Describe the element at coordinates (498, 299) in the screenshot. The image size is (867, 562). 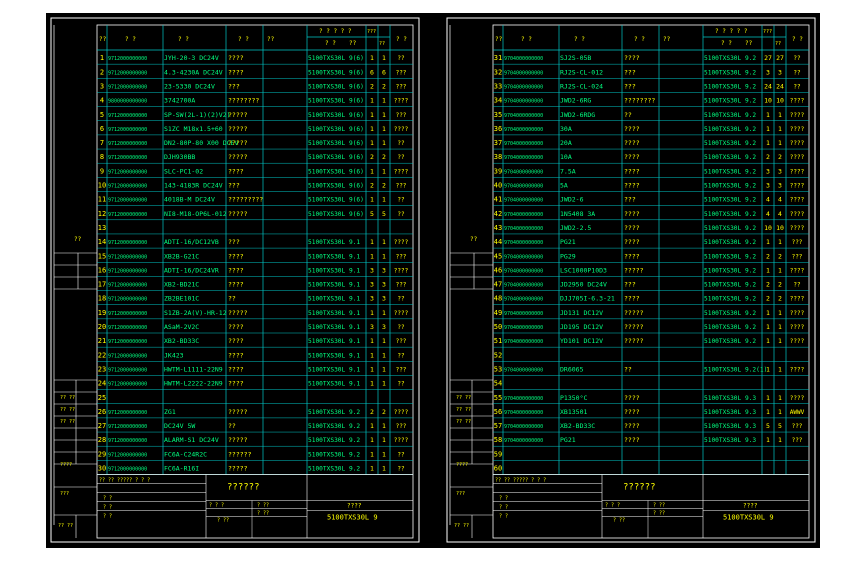
I see `row-no: 48` at that location.